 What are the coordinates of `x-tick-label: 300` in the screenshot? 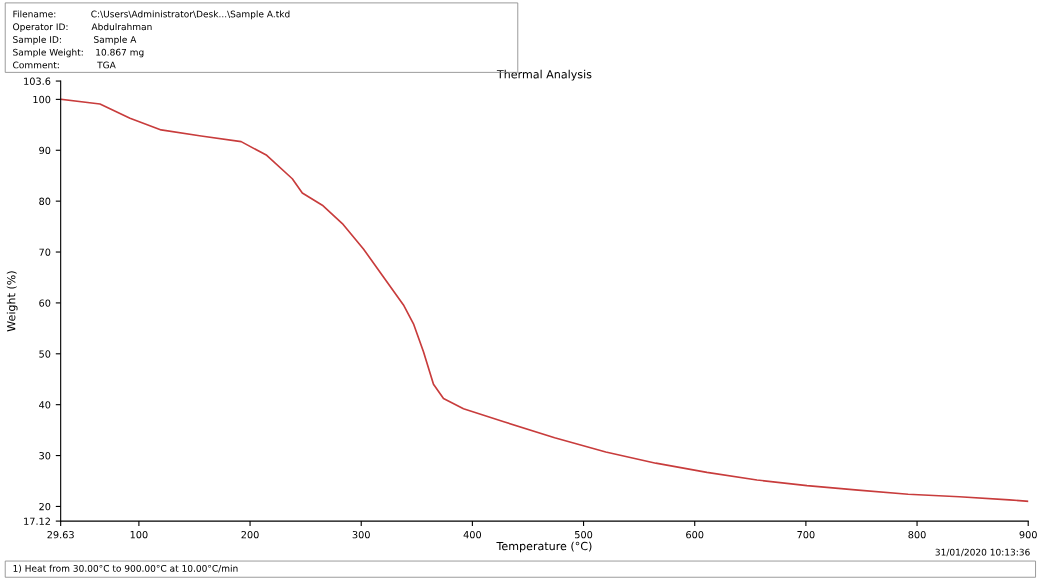 It's located at (361, 534).